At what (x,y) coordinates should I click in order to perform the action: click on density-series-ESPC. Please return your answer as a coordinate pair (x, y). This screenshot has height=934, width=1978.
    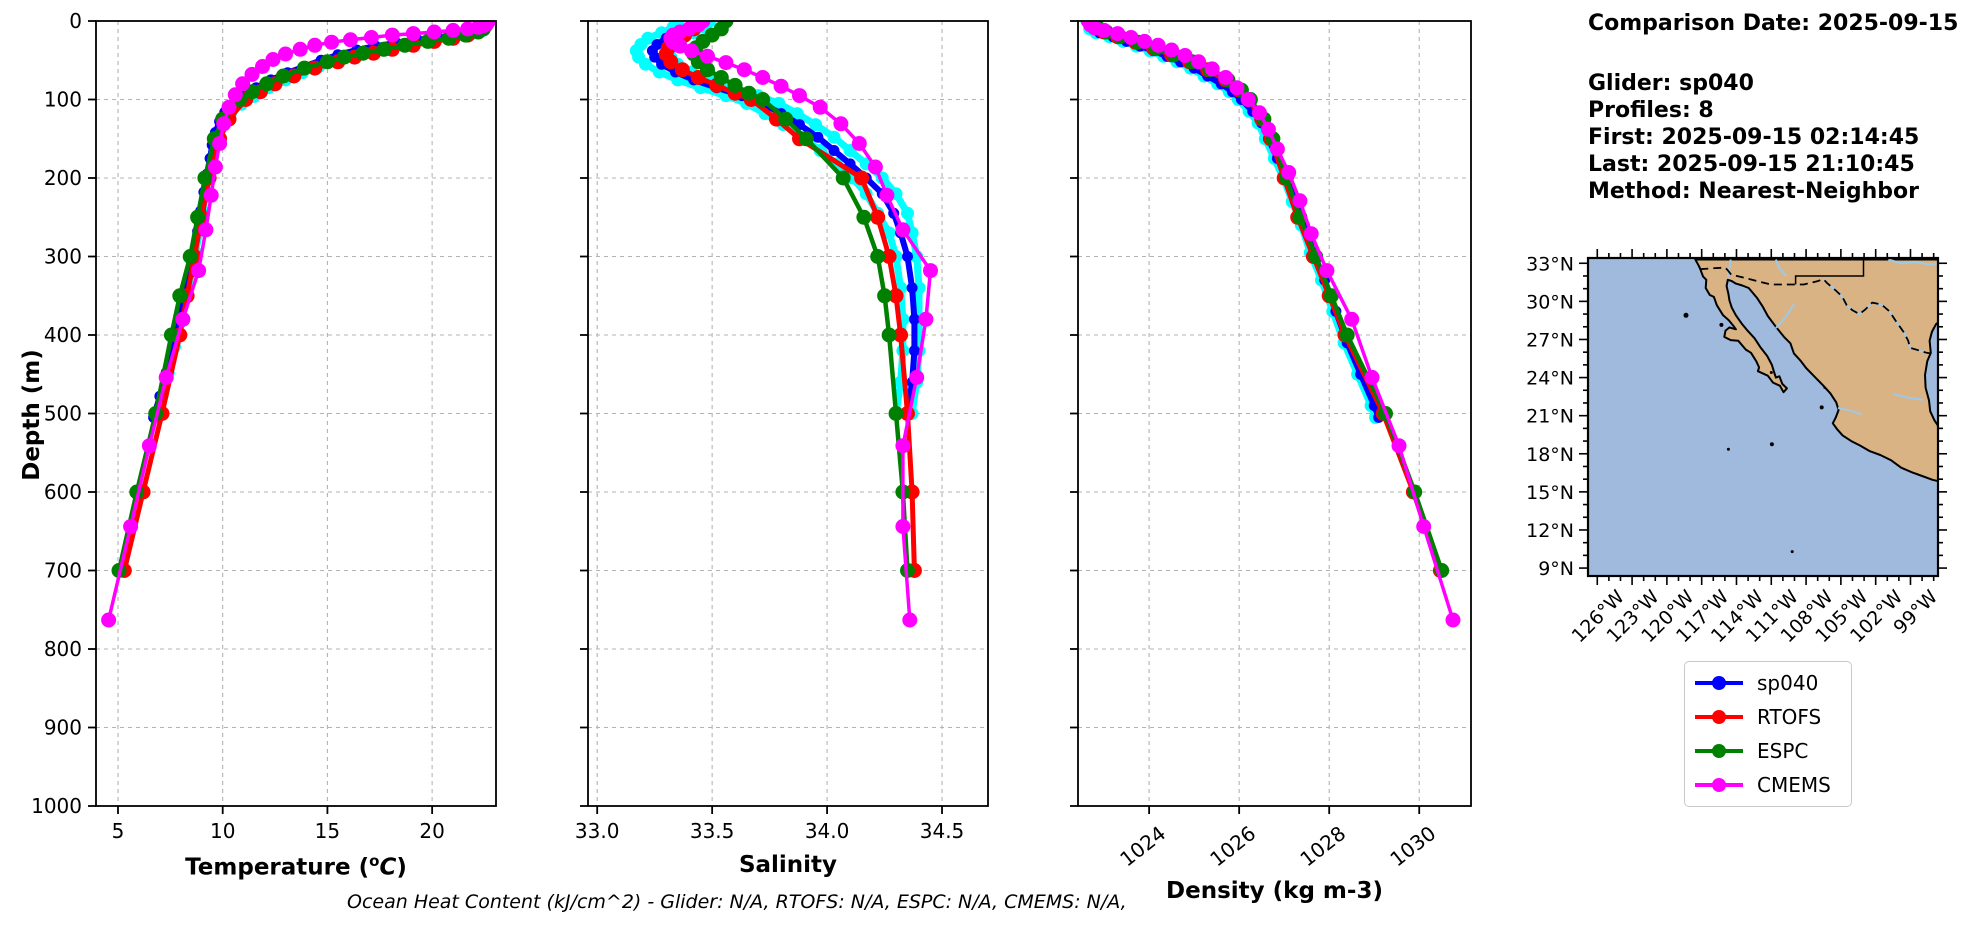
    Looking at the image, I should click on (1267, 299).